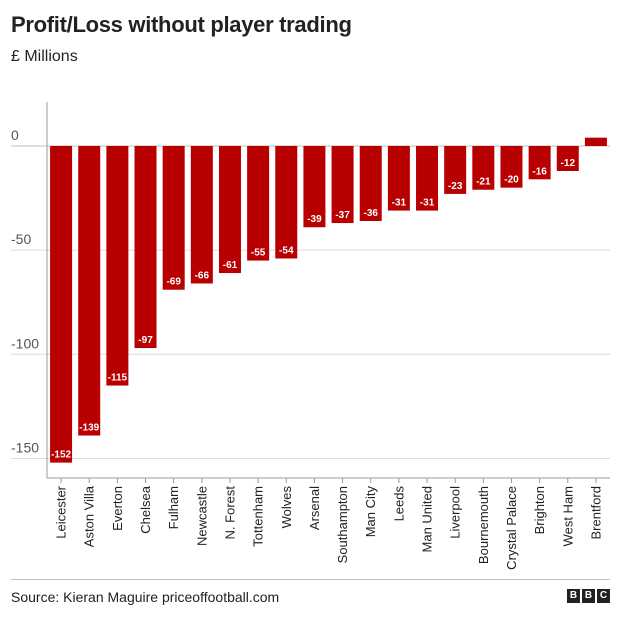 This screenshot has width=624, height=623. I want to click on x-category-label: Man City, so click(370, 512).